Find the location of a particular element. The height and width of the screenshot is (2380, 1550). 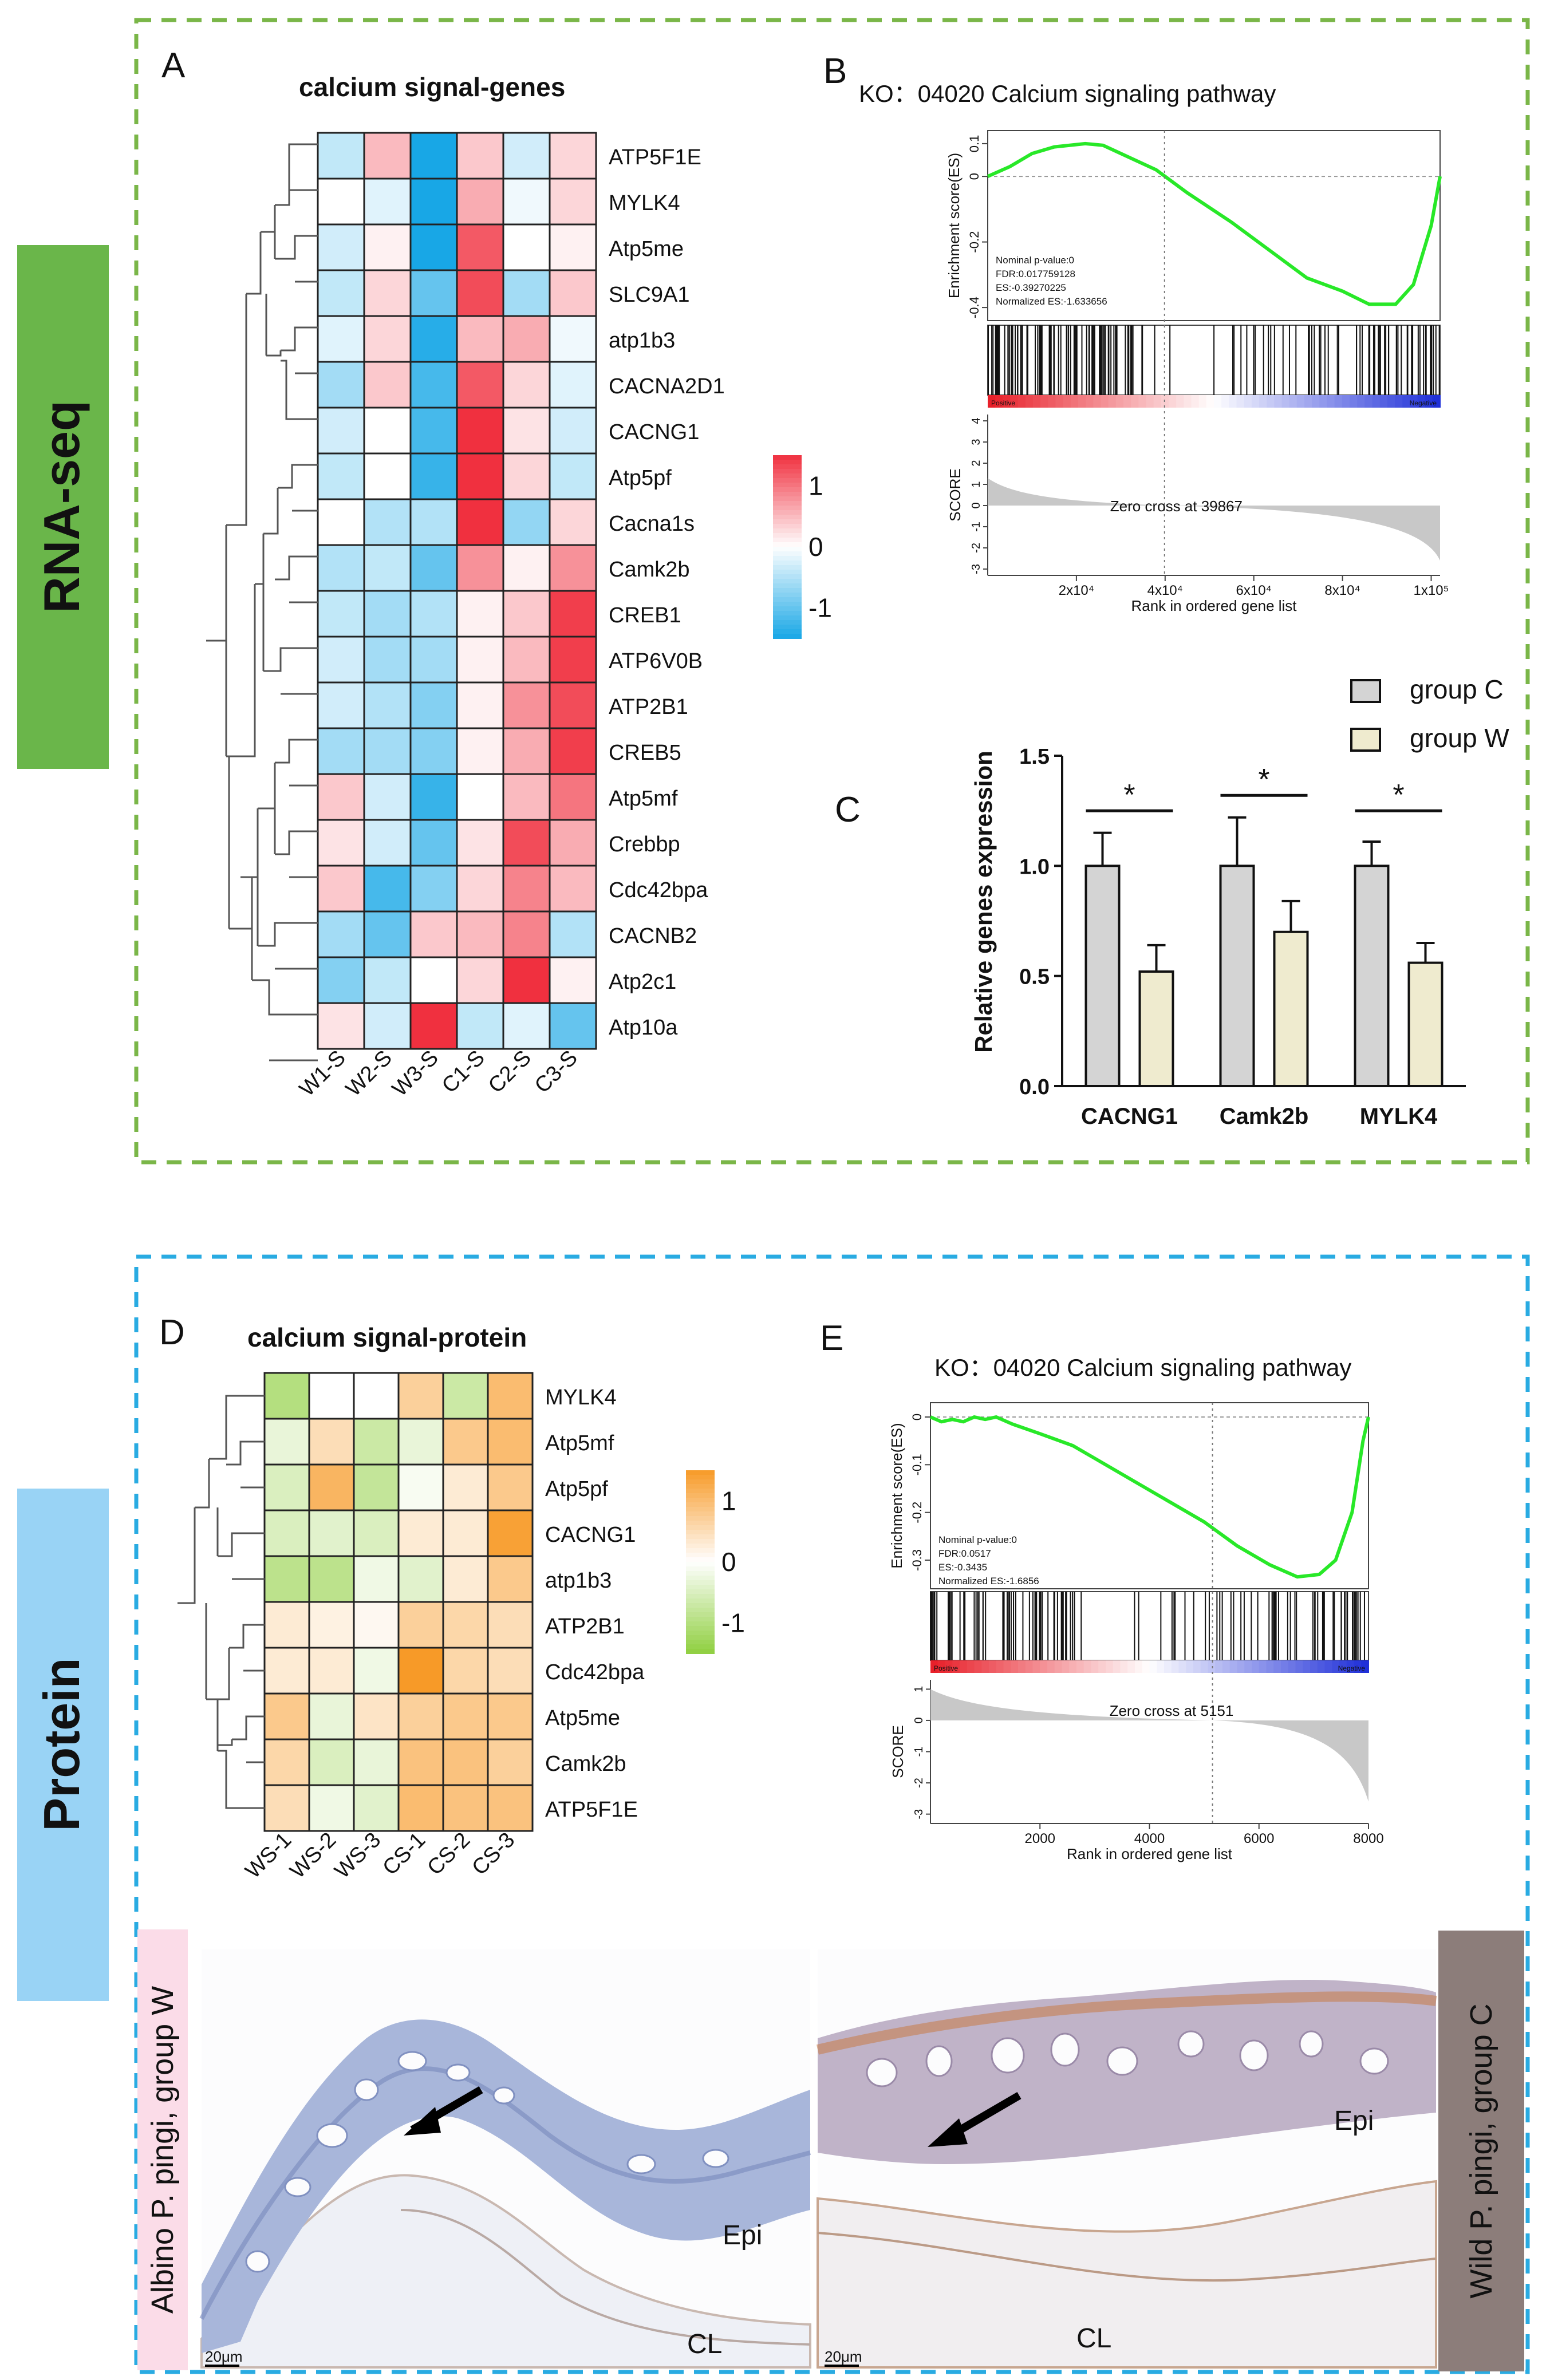

heatmap-row-label: Atp5me is located at coordinates (582, 1718).